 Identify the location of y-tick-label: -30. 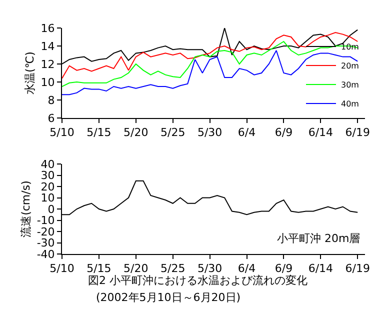
(45, 243).